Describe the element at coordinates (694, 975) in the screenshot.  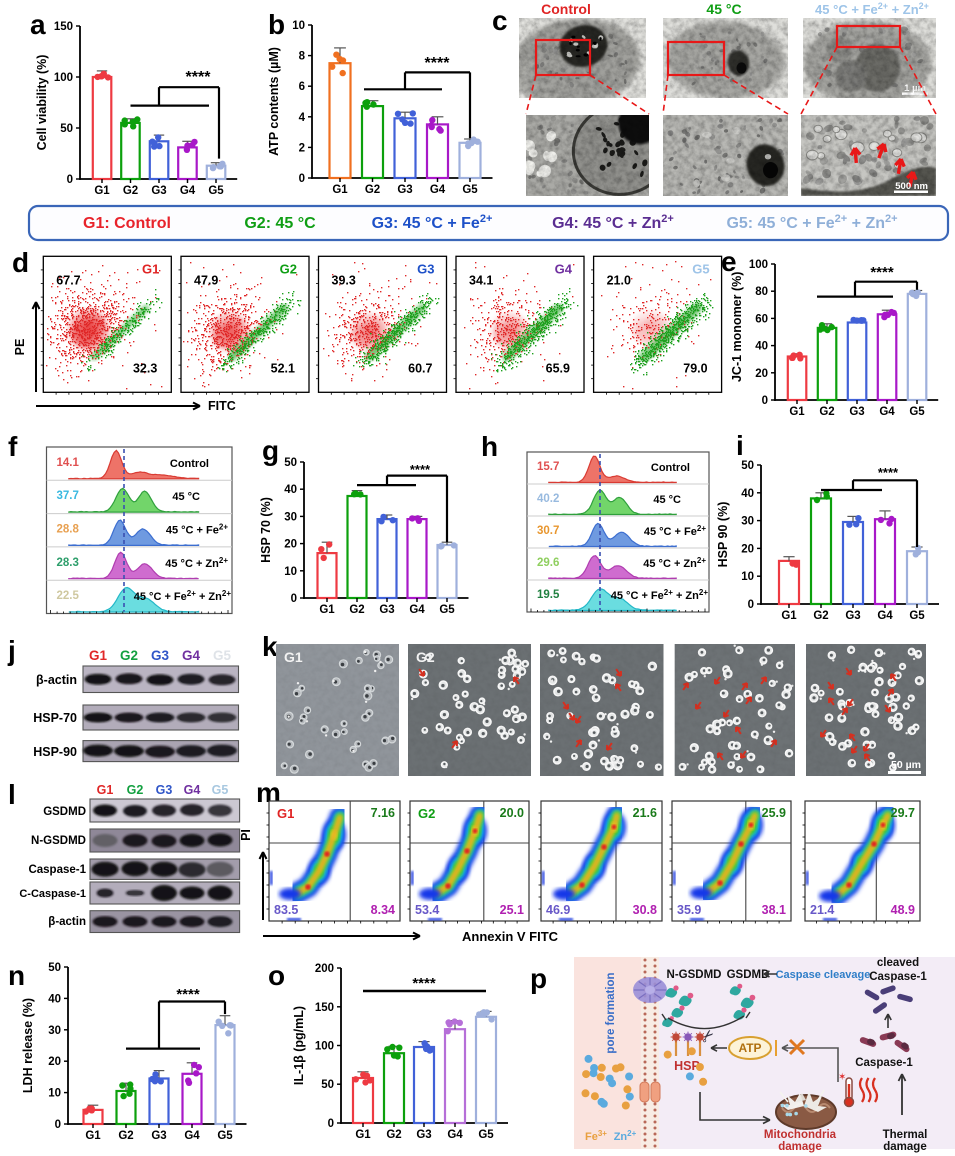
I see `svg-text: N-GSDMD` at that location.